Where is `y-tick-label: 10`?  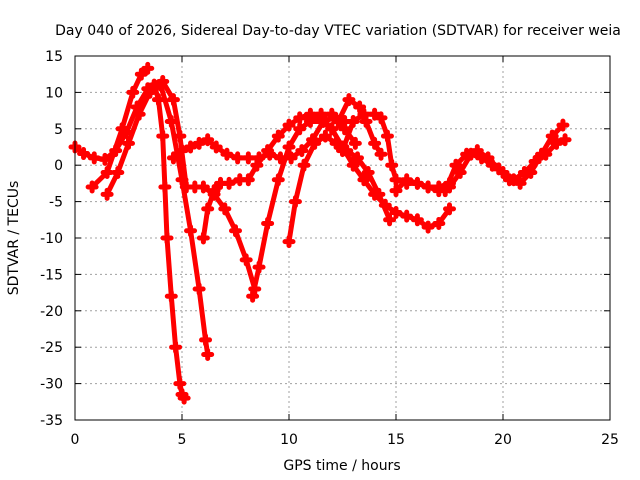 y-tick-label: 10 is located at coordinates (54, 93).